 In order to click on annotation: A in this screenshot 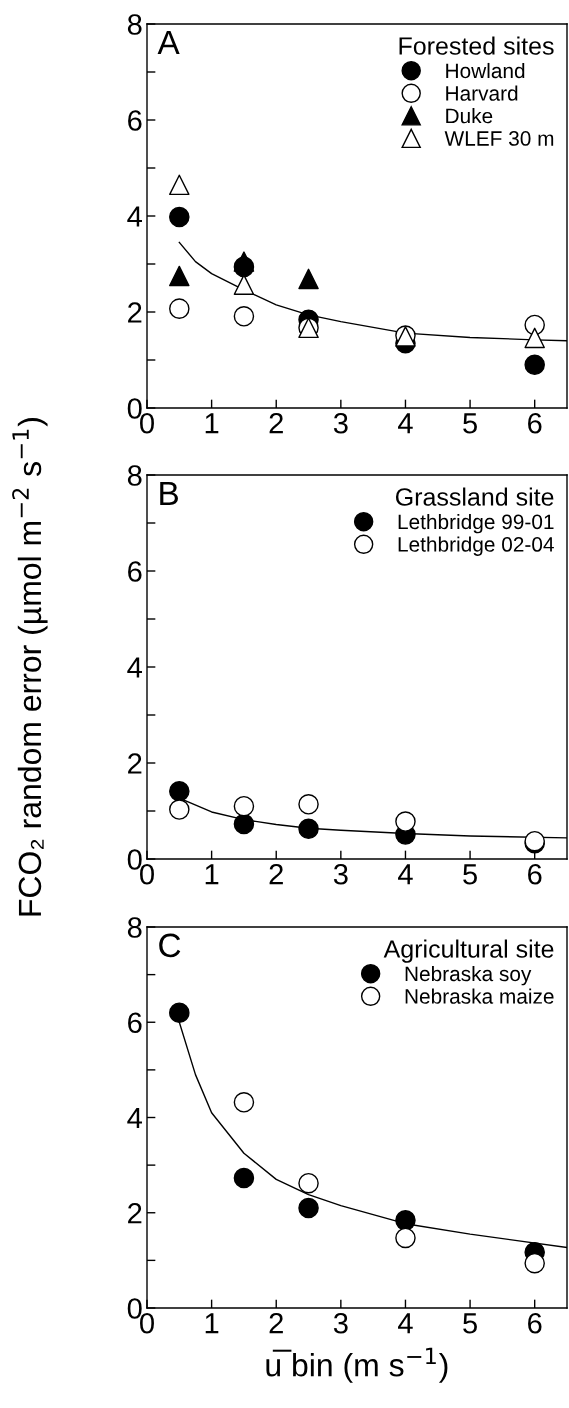, I will do `click(168, 42)`.